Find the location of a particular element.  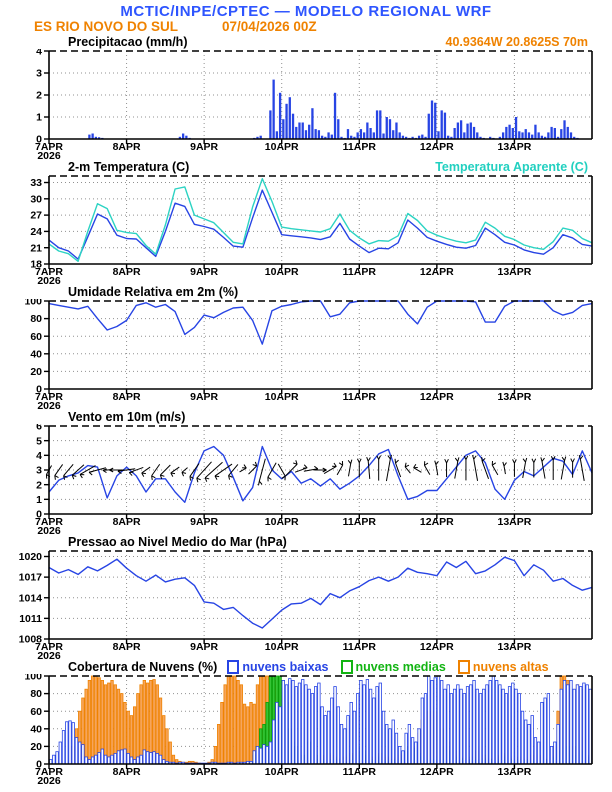

run-datetime: 07/04/2026 00Z is located at coordinates (269, 26).